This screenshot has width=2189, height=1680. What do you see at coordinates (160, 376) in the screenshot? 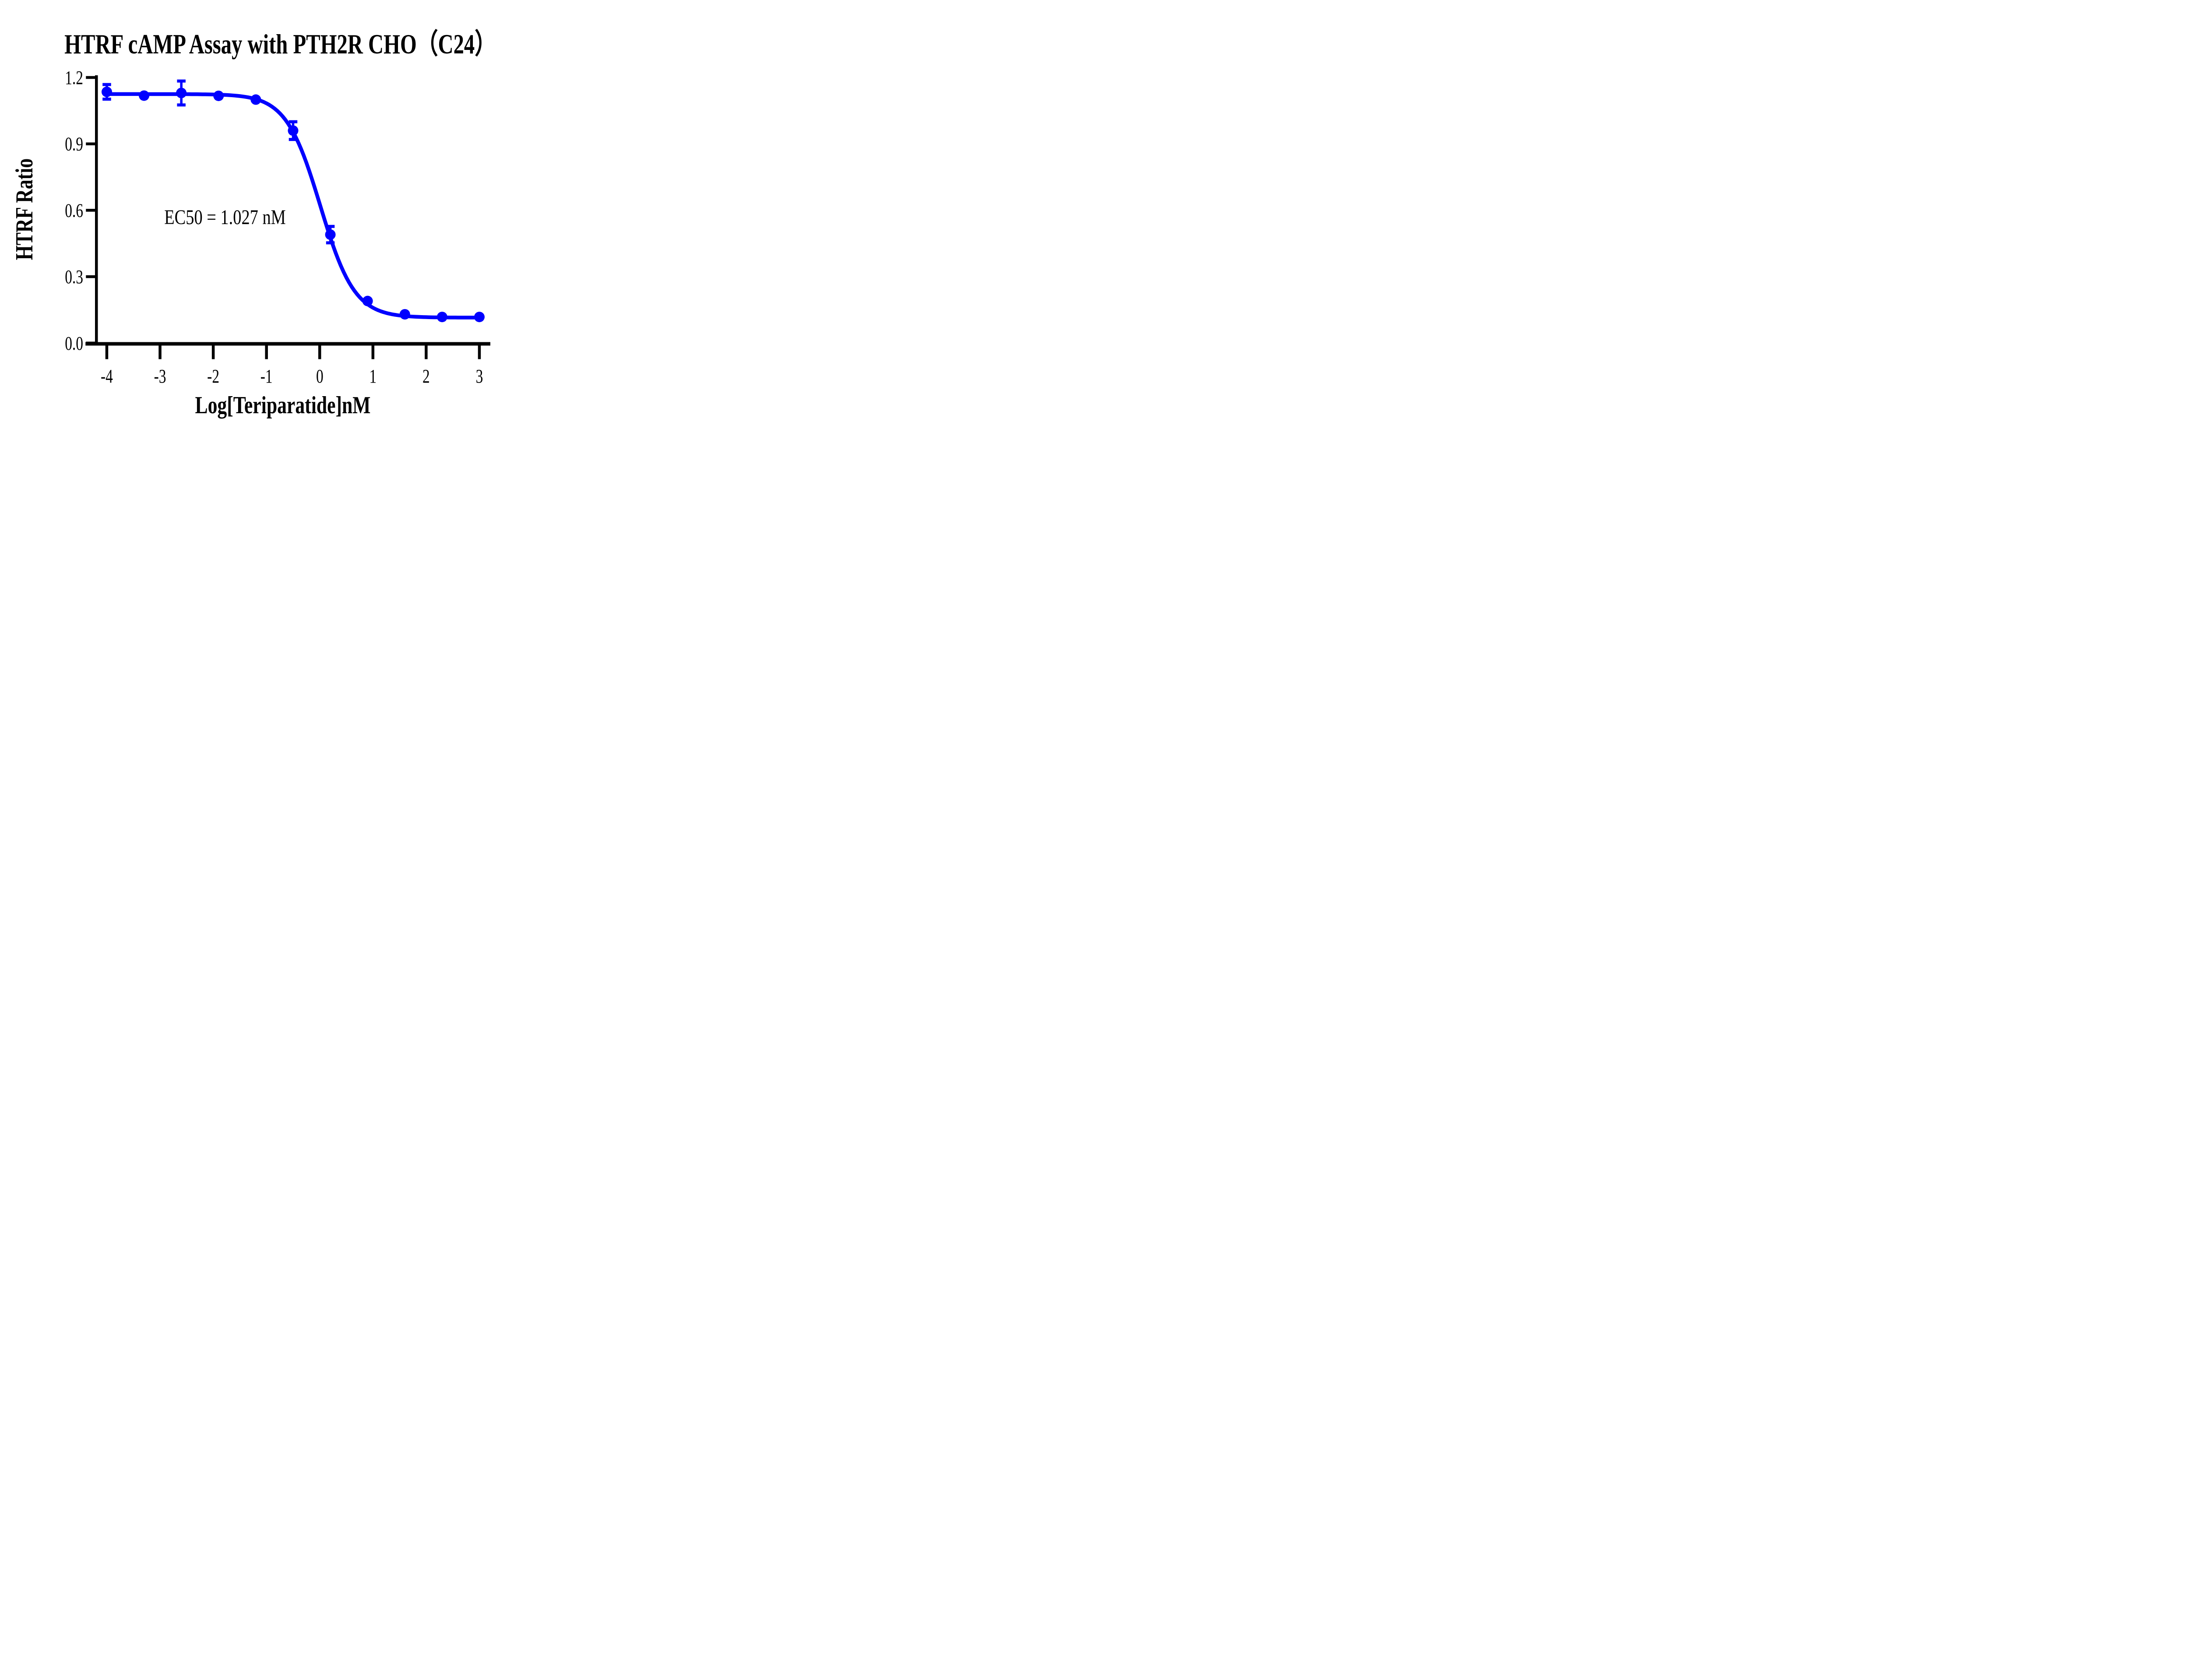
I see `x-tick-label: -3` at bounding box center [160, 376].